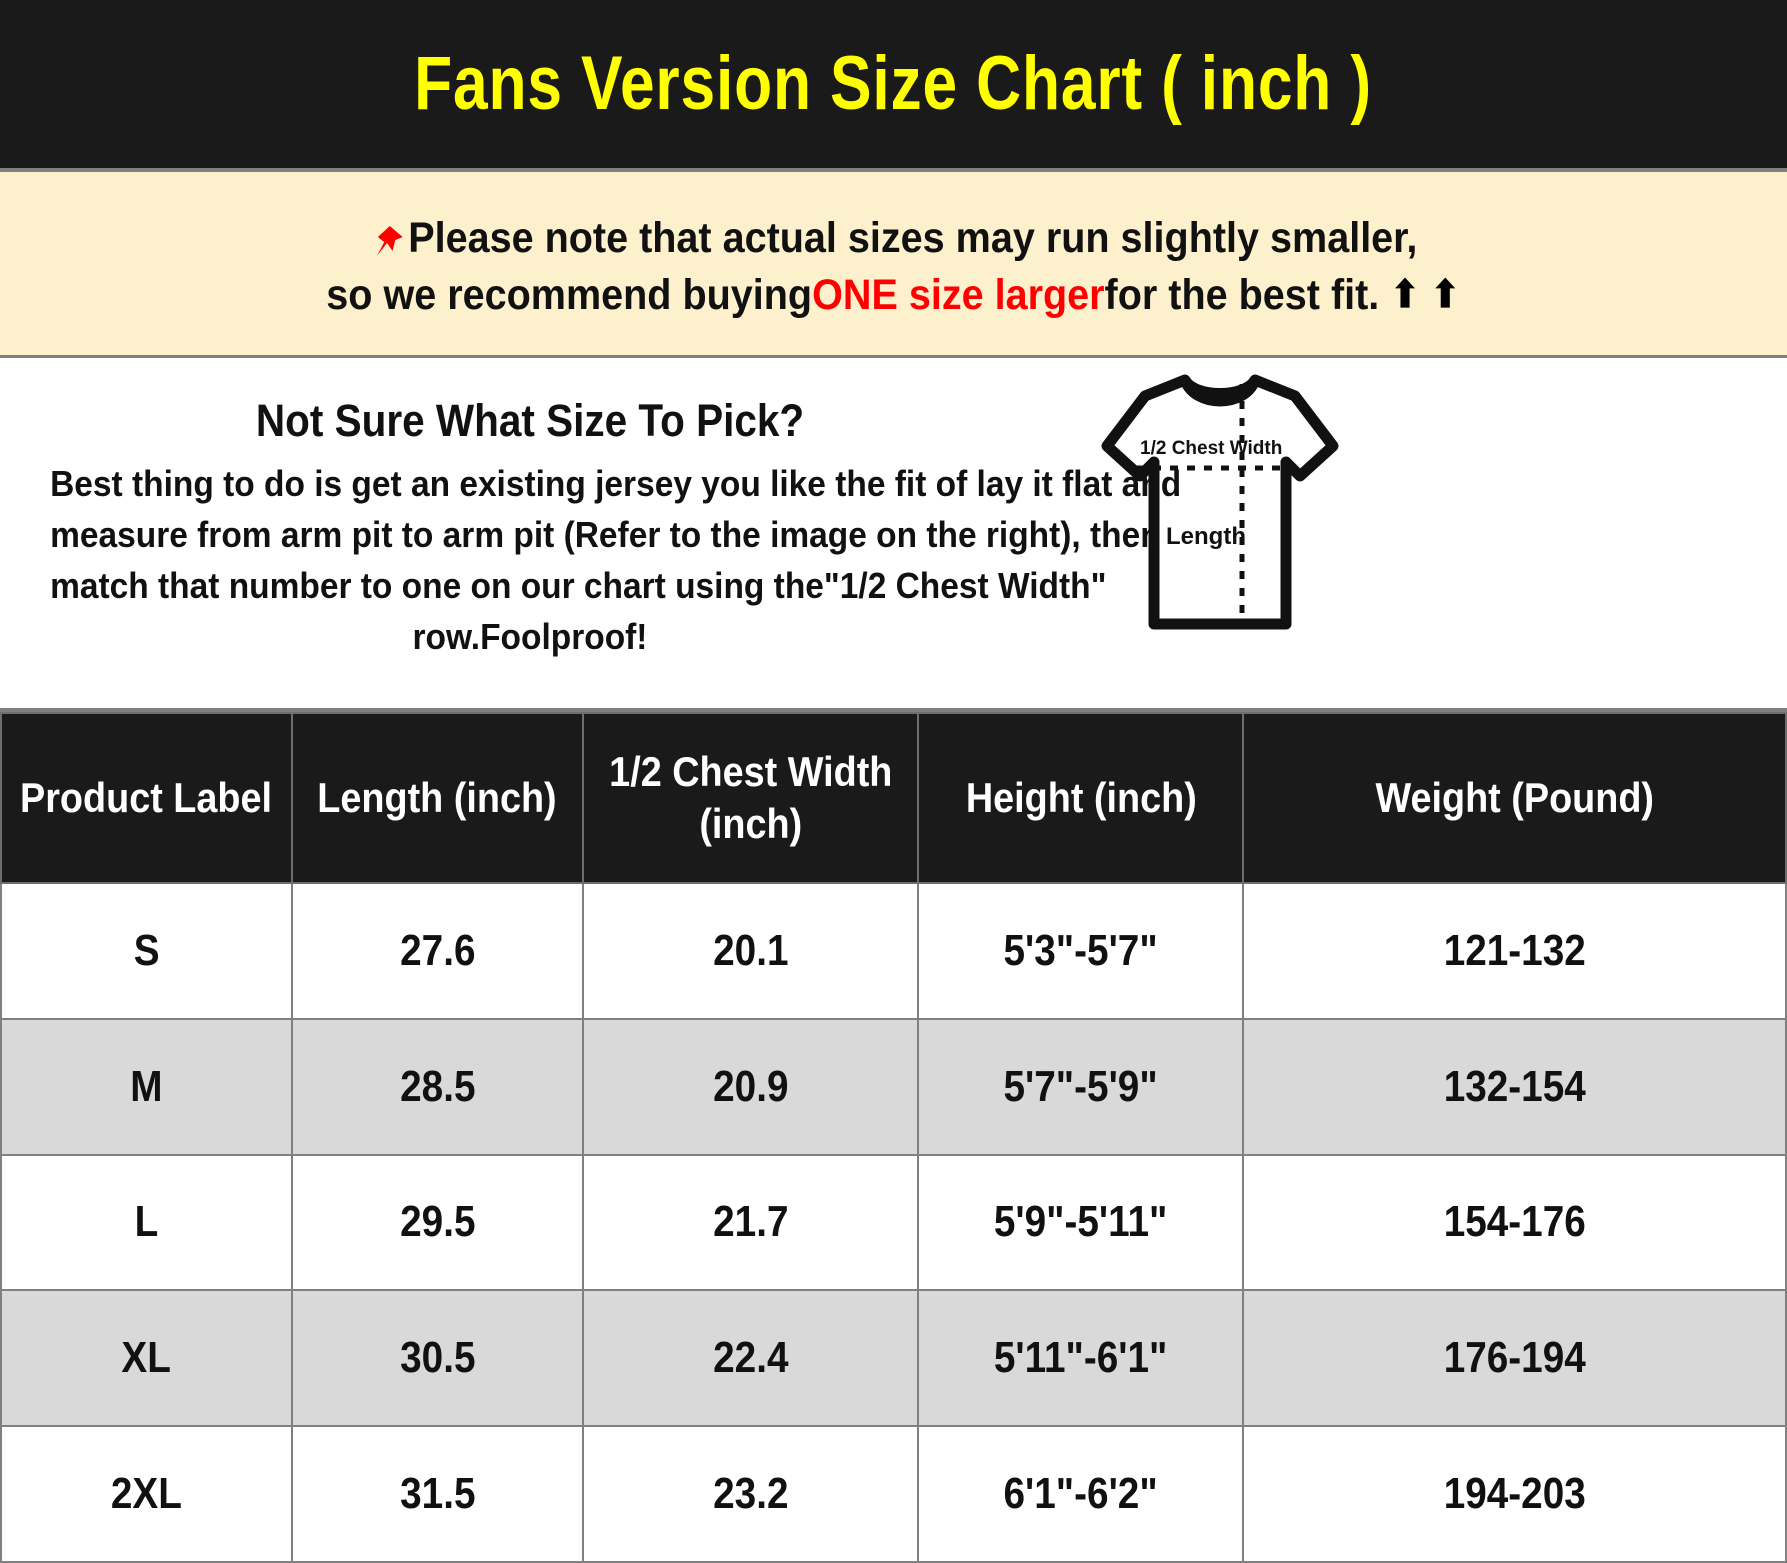 This screenshot has height=1563, width=1787. I want to click on cell-height: 5'3"-5'7", so click(1081, 951).